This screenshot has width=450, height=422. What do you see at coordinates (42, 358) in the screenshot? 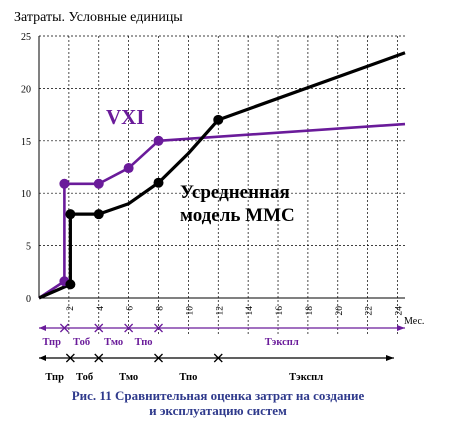
I see `phase-row-2-start-arrow` at bounding box center [42, 358].